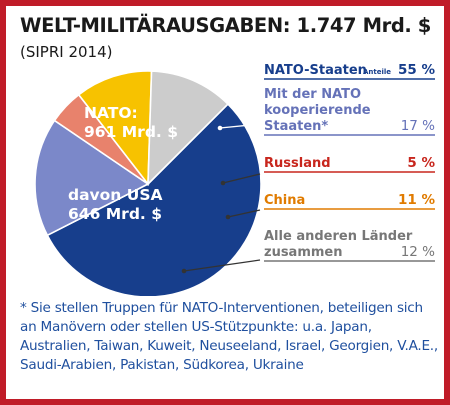 This screenshot has height=405, width=450. Describe the element at coordinates (416, 70) in the screenshot. I see `slice-value-0: 55 %` at that location.